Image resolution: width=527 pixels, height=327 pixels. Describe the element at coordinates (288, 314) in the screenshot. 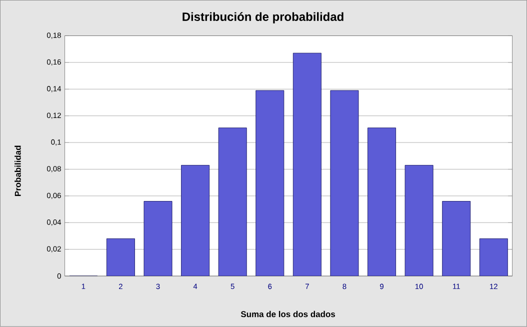

I see `x-axis-title: Suma de los dos dados` at that location.